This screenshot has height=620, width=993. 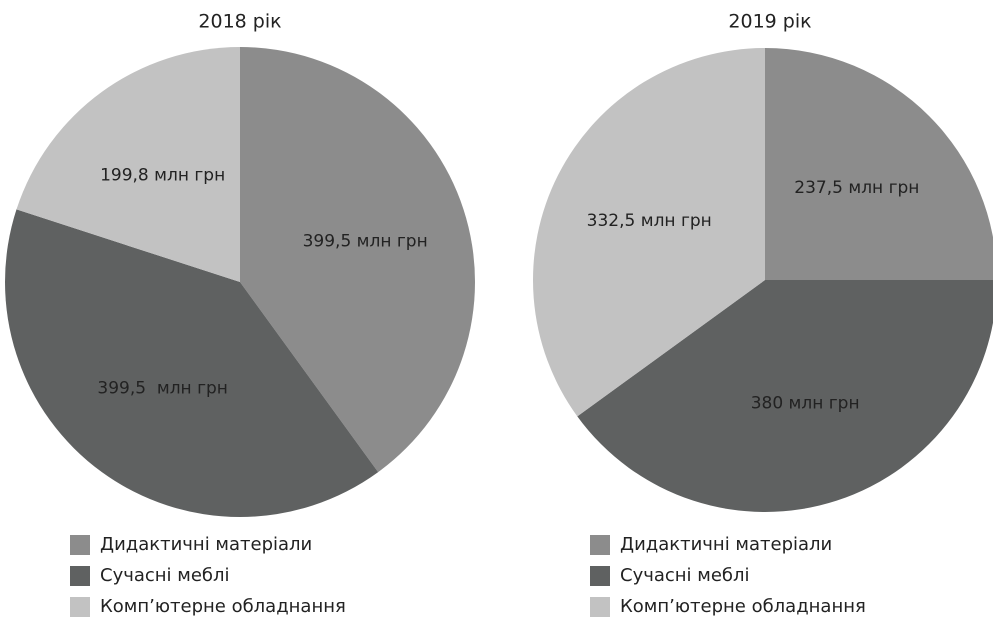 I want to click on data-label: 332,5 млн грн, so click(x=649, y=221).